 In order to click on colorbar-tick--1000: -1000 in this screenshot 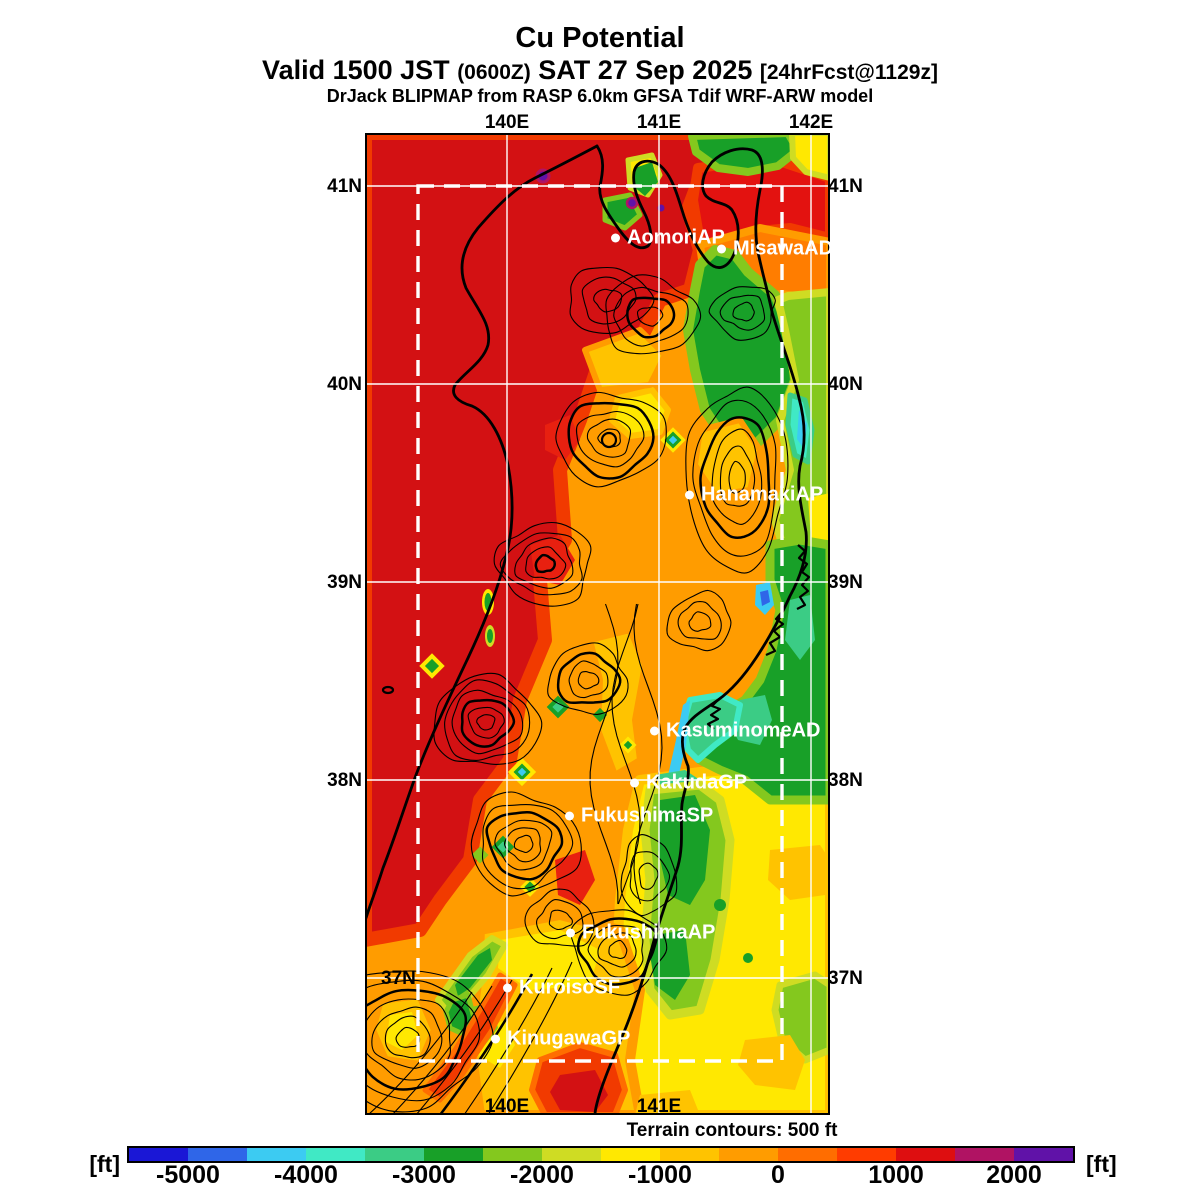, I will do `click(660, 1175)`.